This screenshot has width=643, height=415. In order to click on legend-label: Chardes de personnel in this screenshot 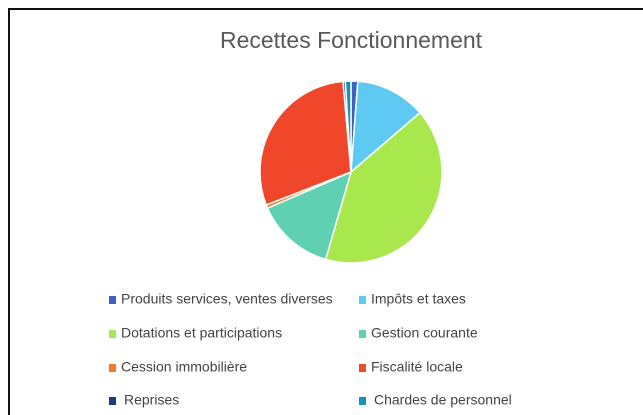, I will do `click(443, 400)`.